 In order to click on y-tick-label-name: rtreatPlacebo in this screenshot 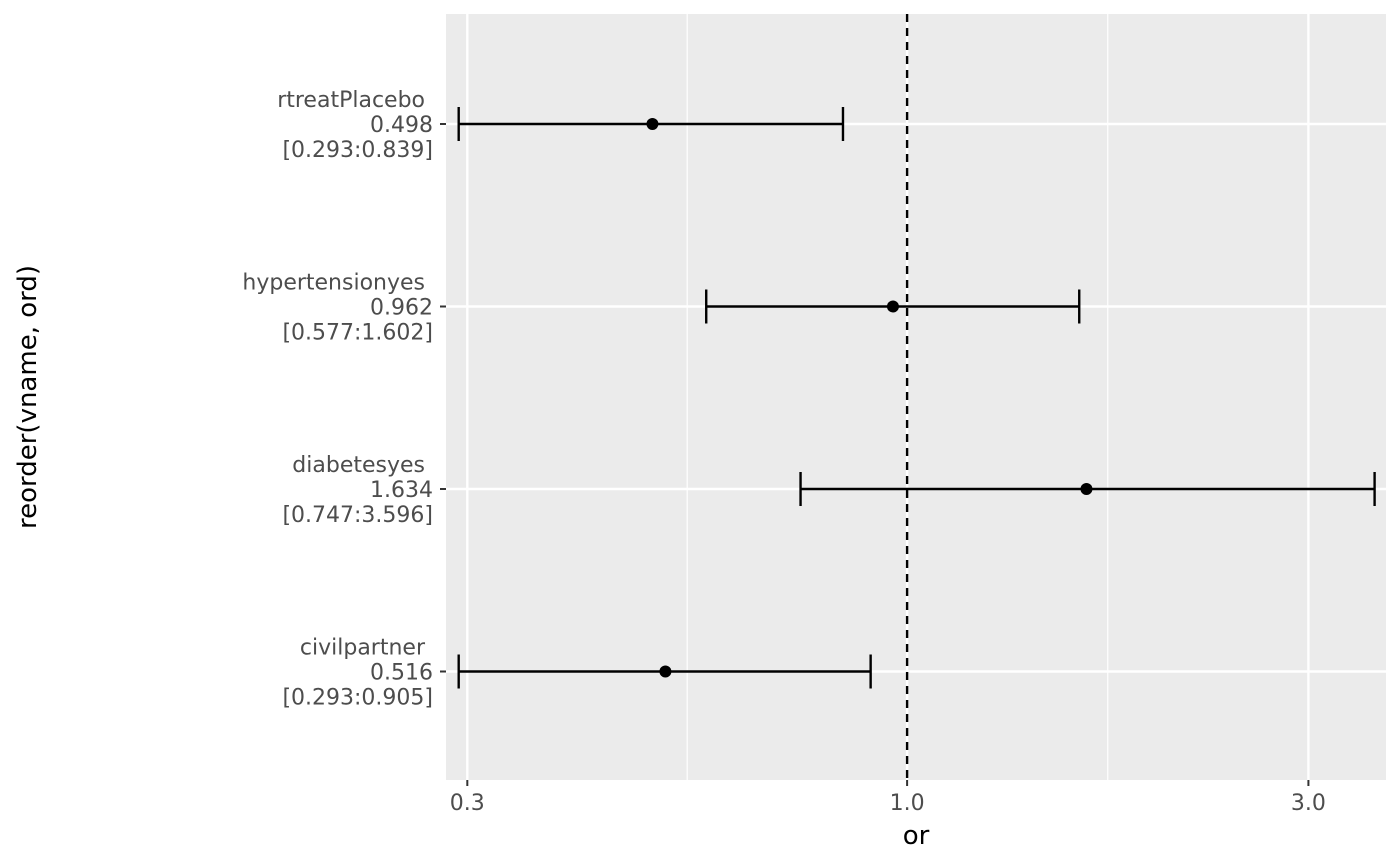, I will do `click(351, 100)`.